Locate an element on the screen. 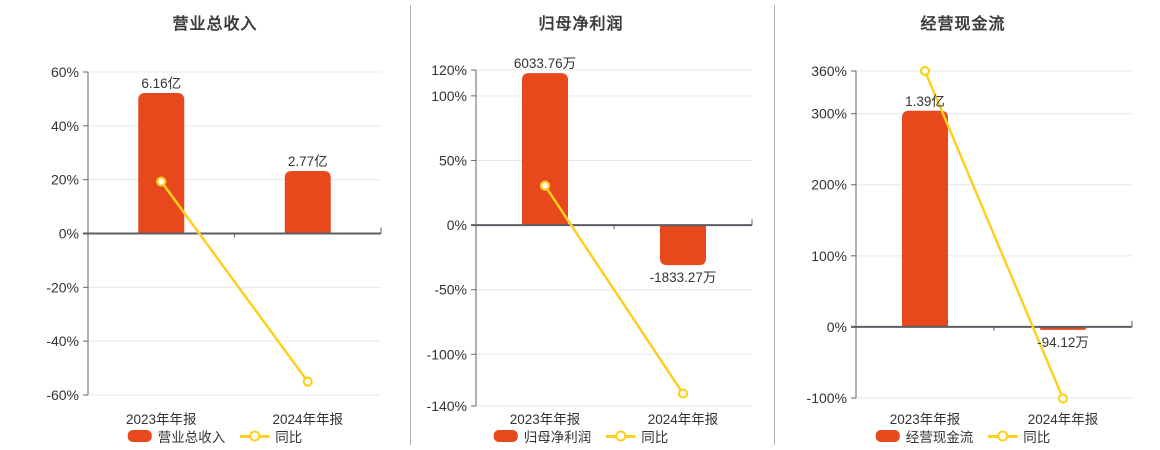 The height and width of the screenshot is (450, 1160). y-tick-label: 120% is located at coordinates (449, 70).